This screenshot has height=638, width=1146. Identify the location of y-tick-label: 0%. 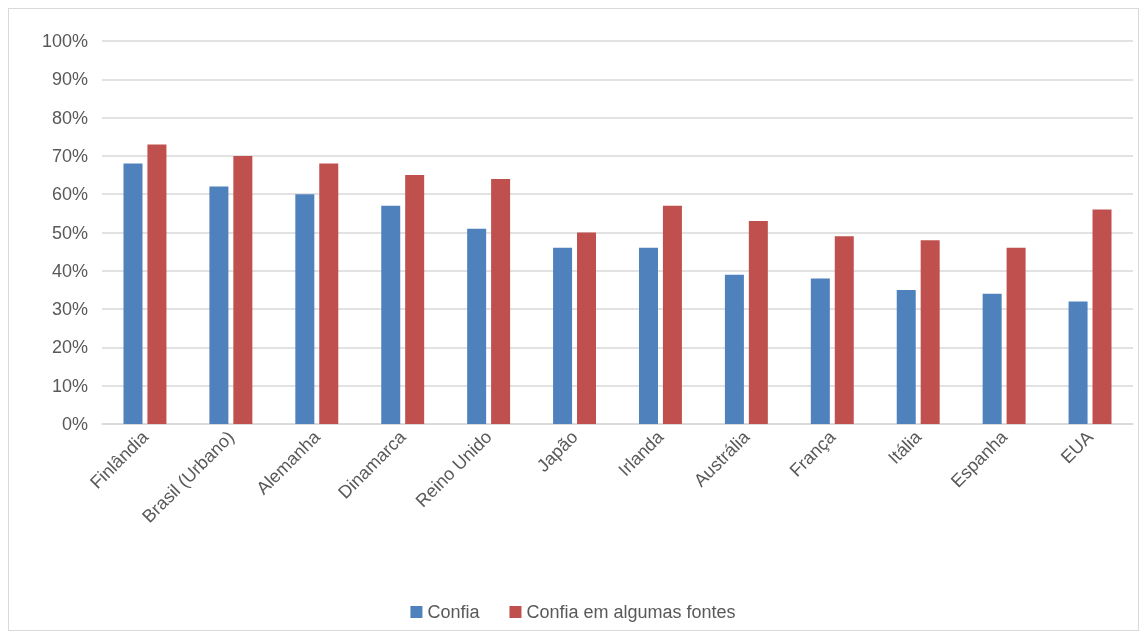
(74, 424).